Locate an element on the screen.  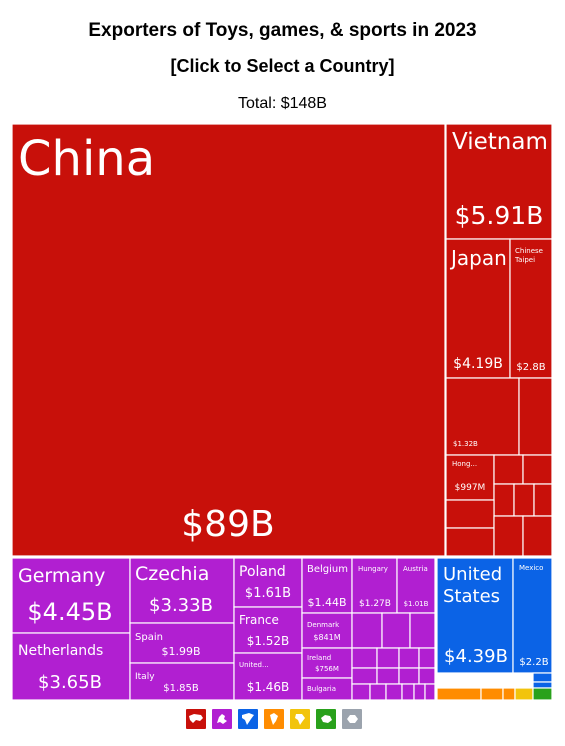
oceania-icon is located at coordinates (326, 719).